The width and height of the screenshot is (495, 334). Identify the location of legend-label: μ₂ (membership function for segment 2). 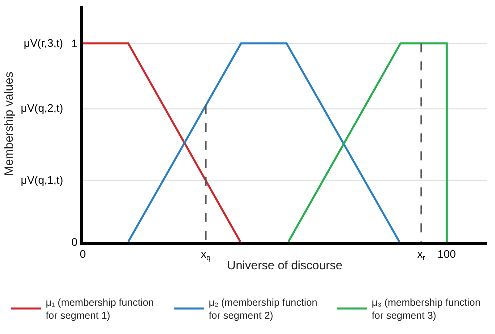
(263, 310).